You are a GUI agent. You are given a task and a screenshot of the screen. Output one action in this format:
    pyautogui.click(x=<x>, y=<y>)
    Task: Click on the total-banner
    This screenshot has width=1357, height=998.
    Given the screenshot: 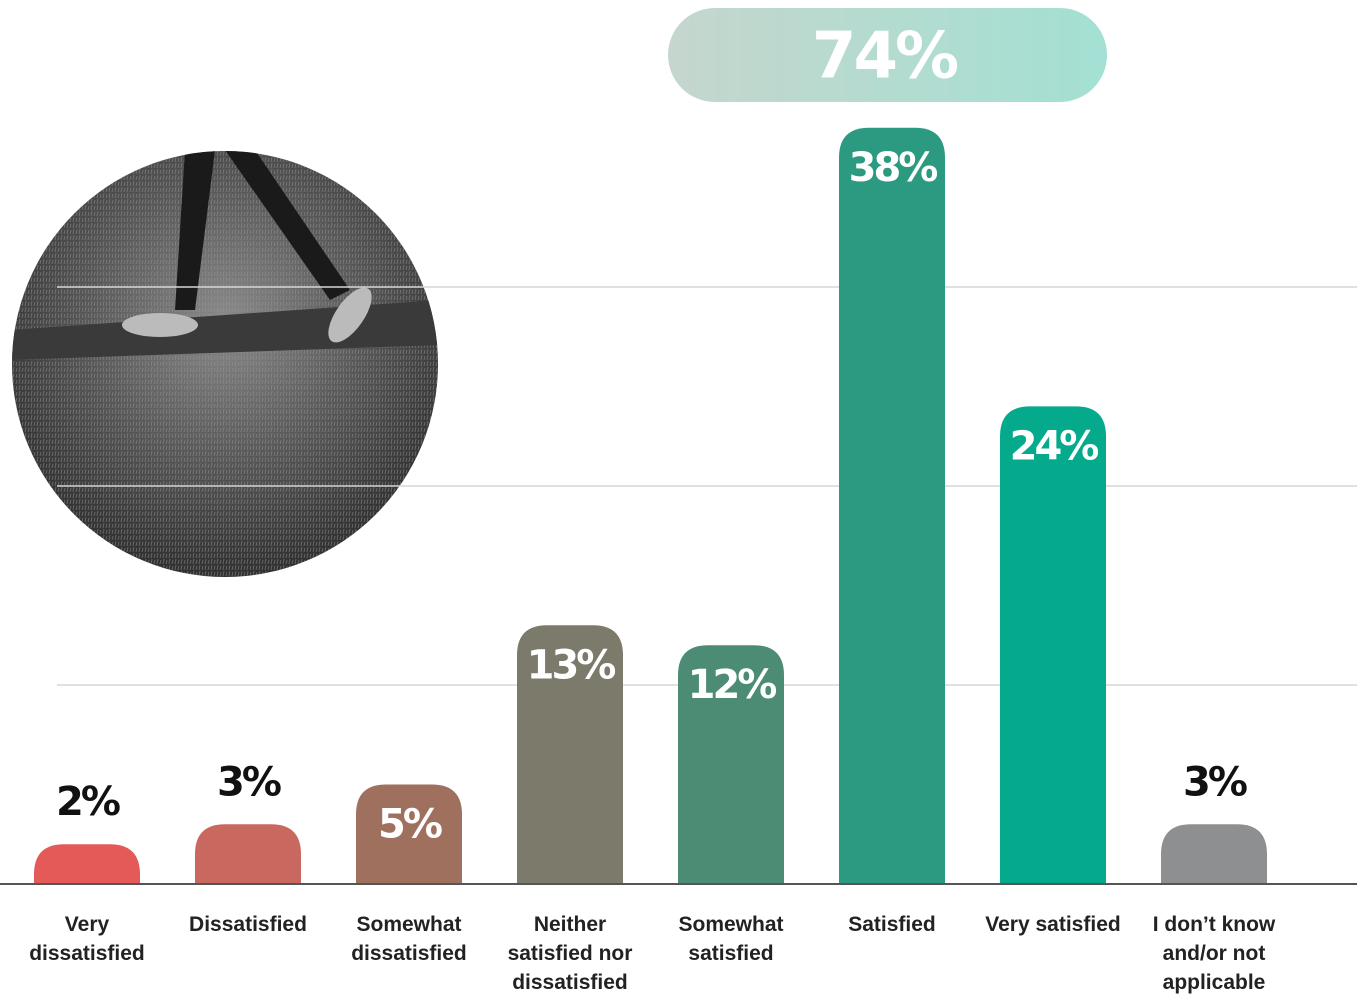 What is the action you would take?
    pyautogui.click(x=887, y=55)
    